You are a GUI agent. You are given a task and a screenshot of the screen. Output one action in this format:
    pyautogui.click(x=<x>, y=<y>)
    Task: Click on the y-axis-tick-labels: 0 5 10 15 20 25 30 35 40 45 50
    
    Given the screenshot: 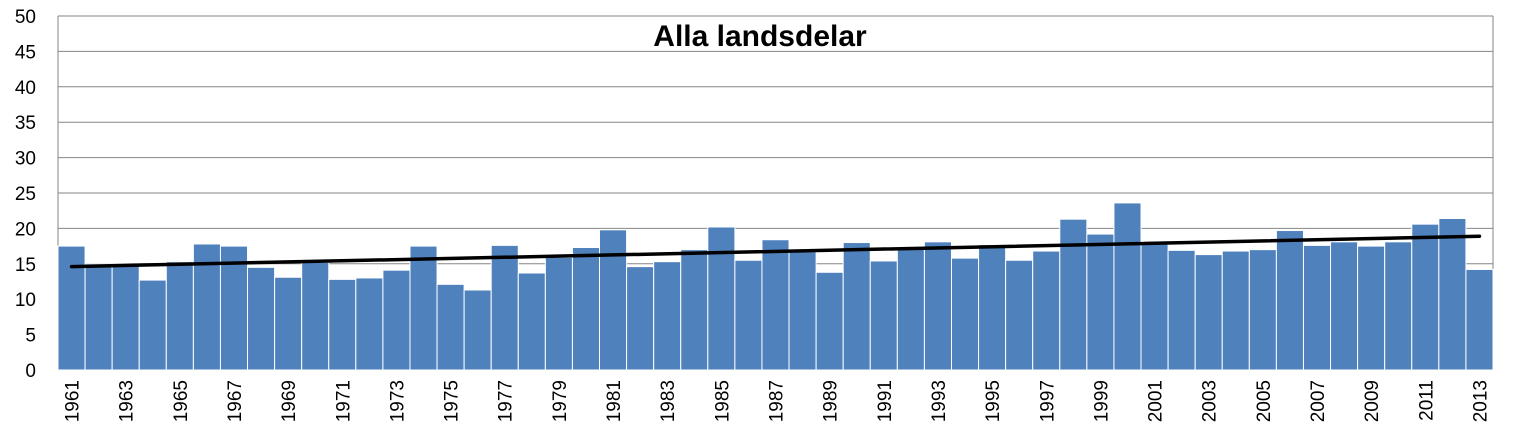 What is the action you would take?
    pyautogui.click(x=25, y=194)
    